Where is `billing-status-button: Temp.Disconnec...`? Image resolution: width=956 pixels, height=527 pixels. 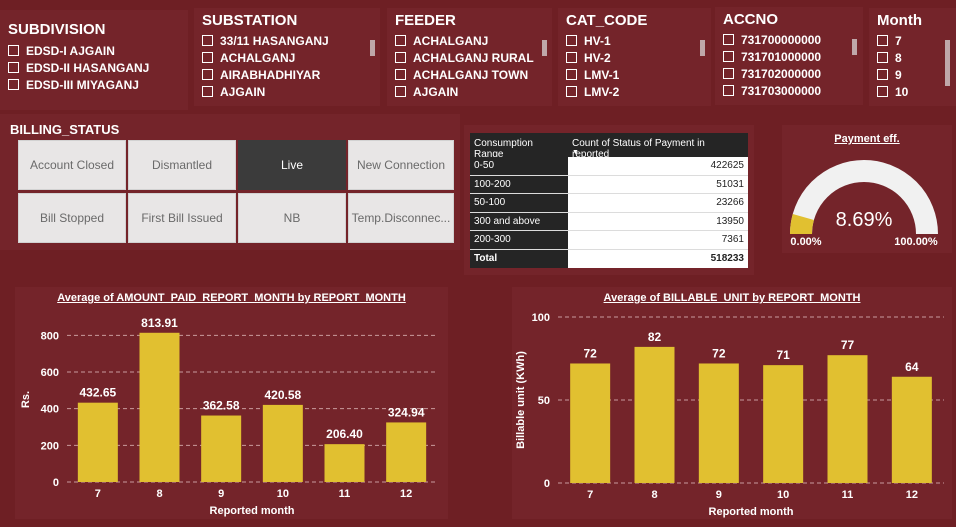 billing-status-button: Temp.Disconnec... is located at coordinates (401, 218).